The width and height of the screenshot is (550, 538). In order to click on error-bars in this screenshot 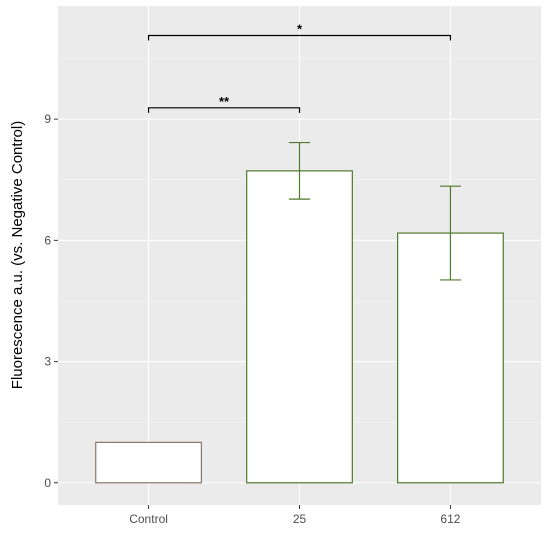, I will do `click(375, 211)`.